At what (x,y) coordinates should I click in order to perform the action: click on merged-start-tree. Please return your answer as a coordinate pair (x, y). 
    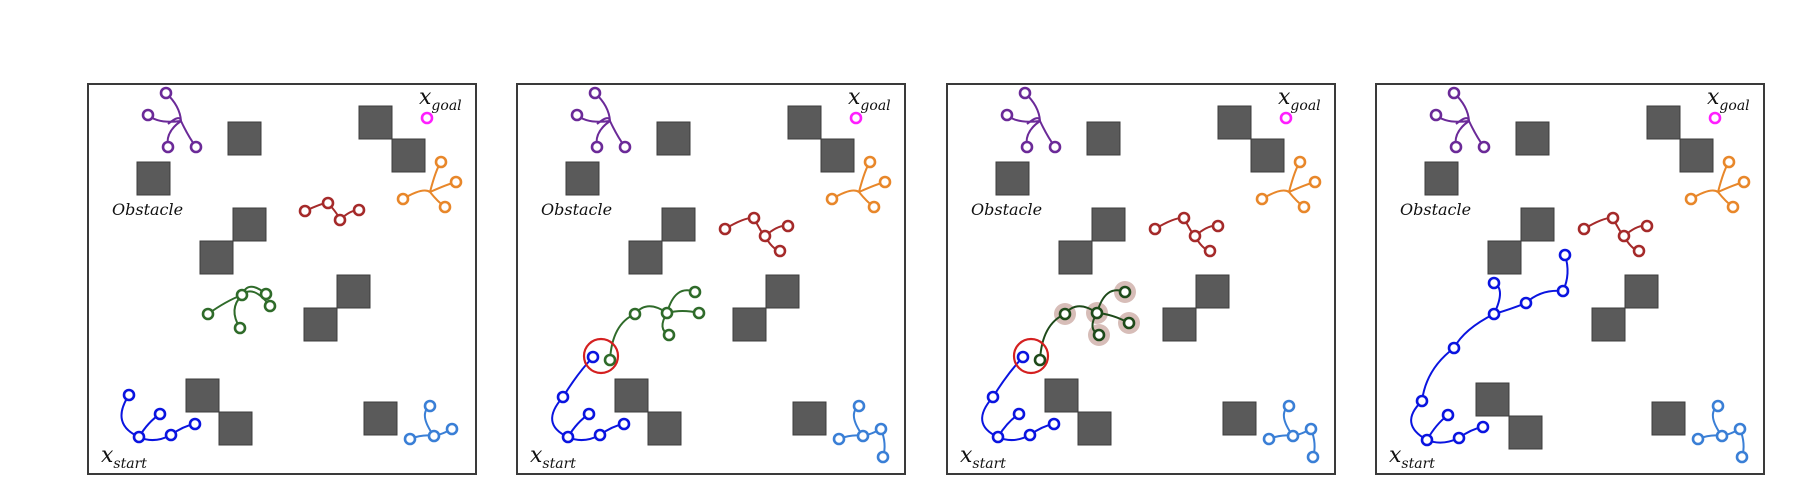
    Looking at the image, I should click on (1491, 347).